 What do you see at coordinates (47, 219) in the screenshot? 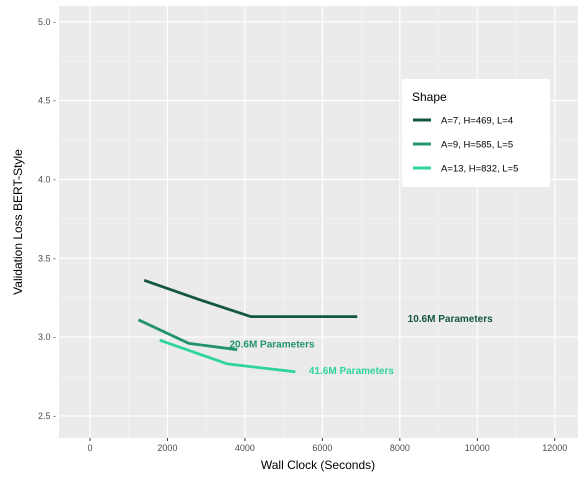
I see `y-axis: 2.5 - 3.0 - 3.5 - 4.0 - 4.5 - 5.0 -` at bounding box center [47, 219].